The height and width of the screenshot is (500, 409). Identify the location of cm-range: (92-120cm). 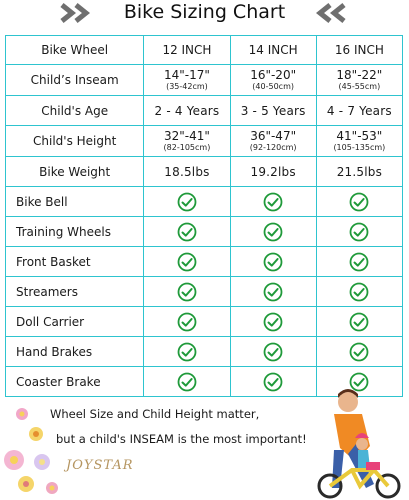
(273, 147).